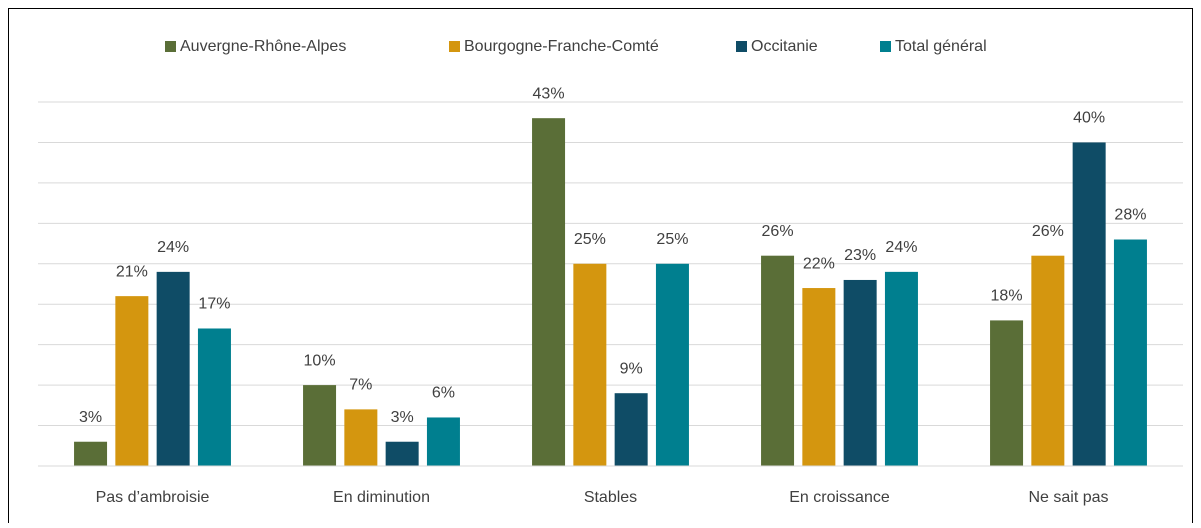  Describe the element at coordinates (549, 93) in the screenshot. I see `data-label: 43%` at that location.